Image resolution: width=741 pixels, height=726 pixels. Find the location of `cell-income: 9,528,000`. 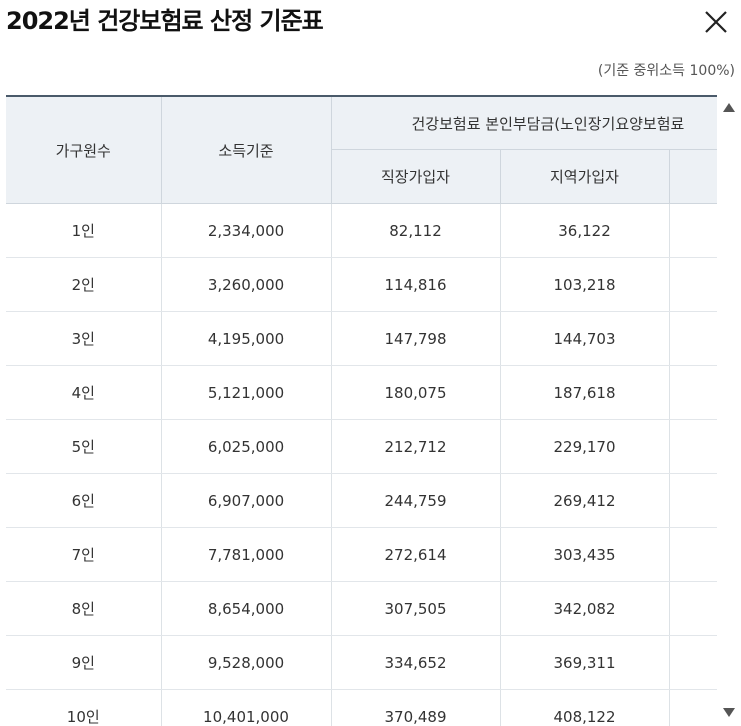

cell-income: 9,528,000 is located at coordinates (245, 662).